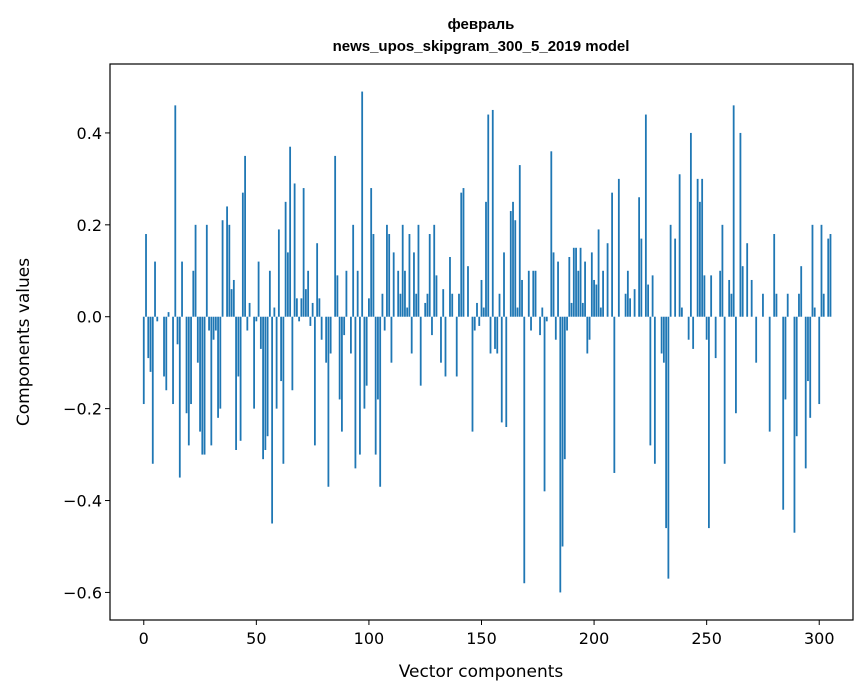 Image resolution: width=867 pixels, height=696 pixels. What do you see at coordinates (819, 638) in the screenshot?
I see `x-tick-label: 300` at bounding box center [819, 638].